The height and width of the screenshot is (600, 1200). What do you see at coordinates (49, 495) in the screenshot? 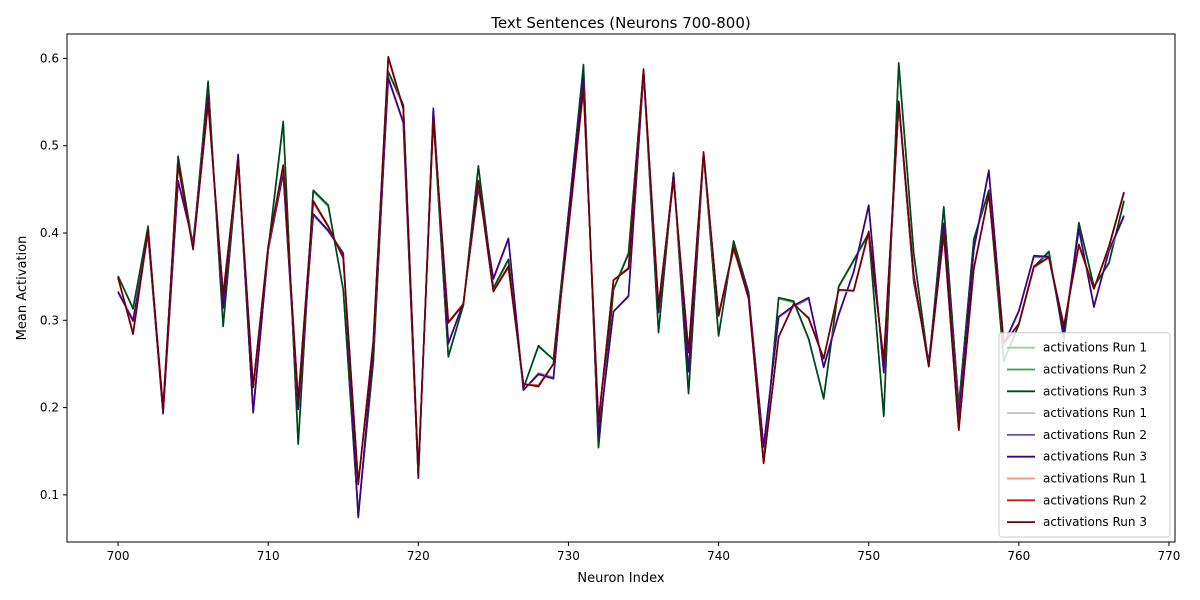
I see `y-tick-label: 0.1` at bounding box center [49, 495].